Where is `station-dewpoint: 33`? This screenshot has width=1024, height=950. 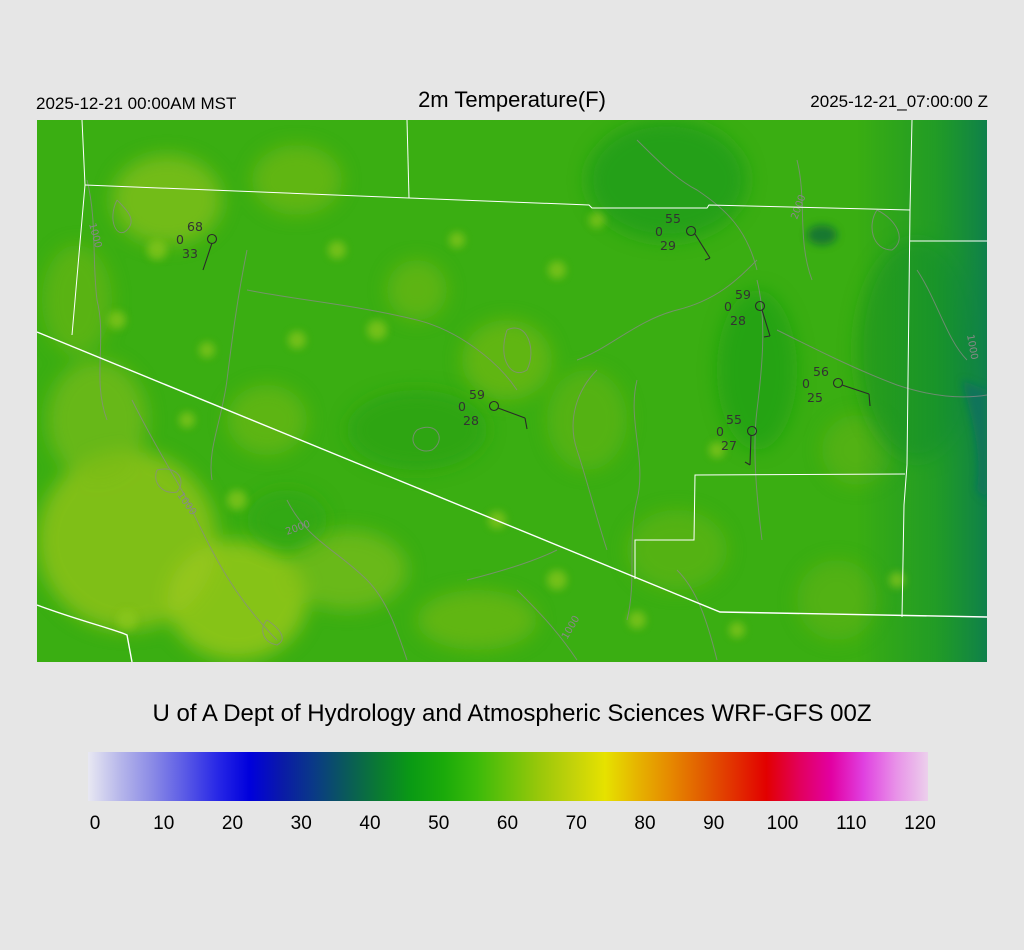
station-dewpoint: 33 is located at coordinates (190, 253).